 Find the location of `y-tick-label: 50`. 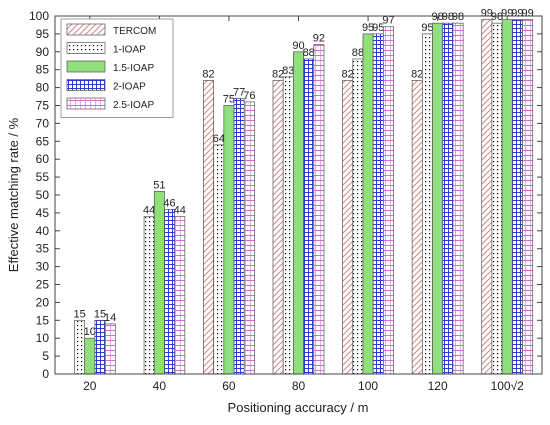

y-tick-label: 50 is located at coordinates (43, 195).